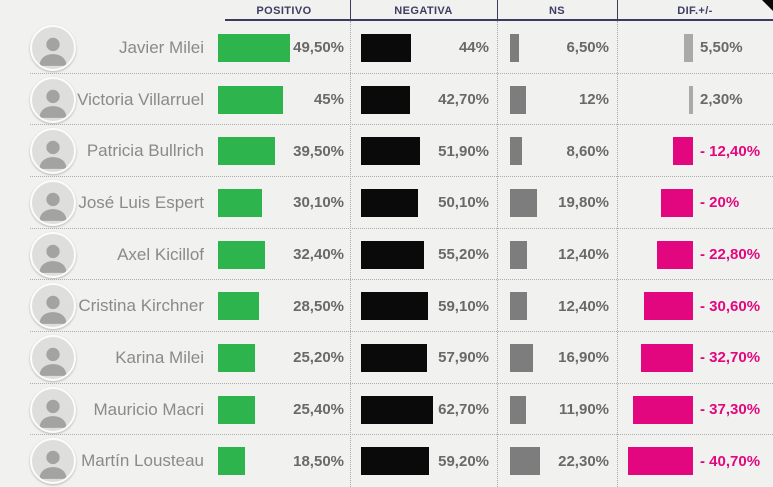 This screenshot has height=487, width=773. Describe the element at coordinates (695, 410) in the screenshot. I see `dif-cell: - 37,30%` at that location.